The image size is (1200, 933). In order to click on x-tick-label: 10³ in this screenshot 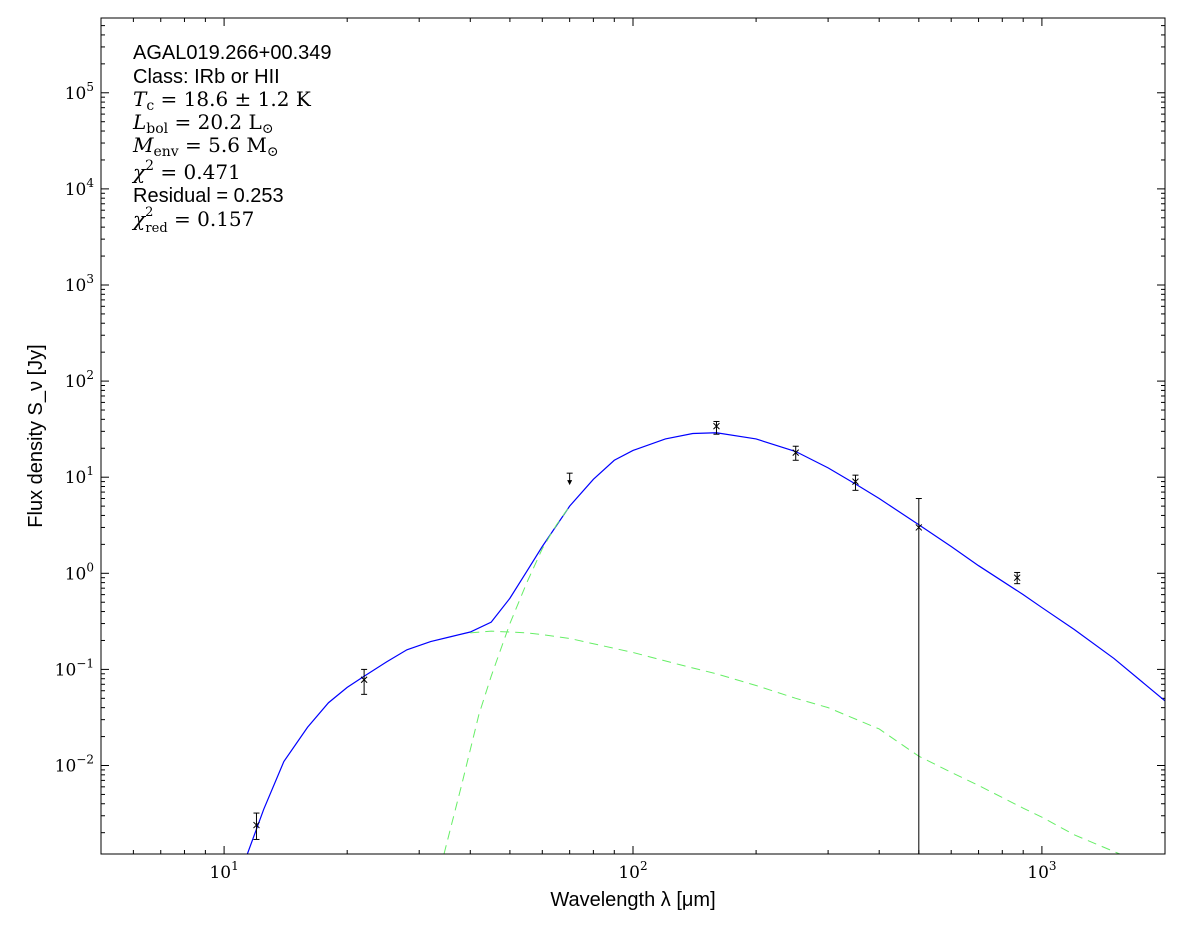, I will do `click(1041, 871)`.